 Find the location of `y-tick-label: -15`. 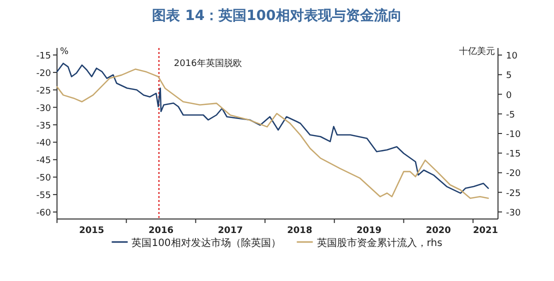

y-tick-label: -15 is located at coordinates (43, 56).